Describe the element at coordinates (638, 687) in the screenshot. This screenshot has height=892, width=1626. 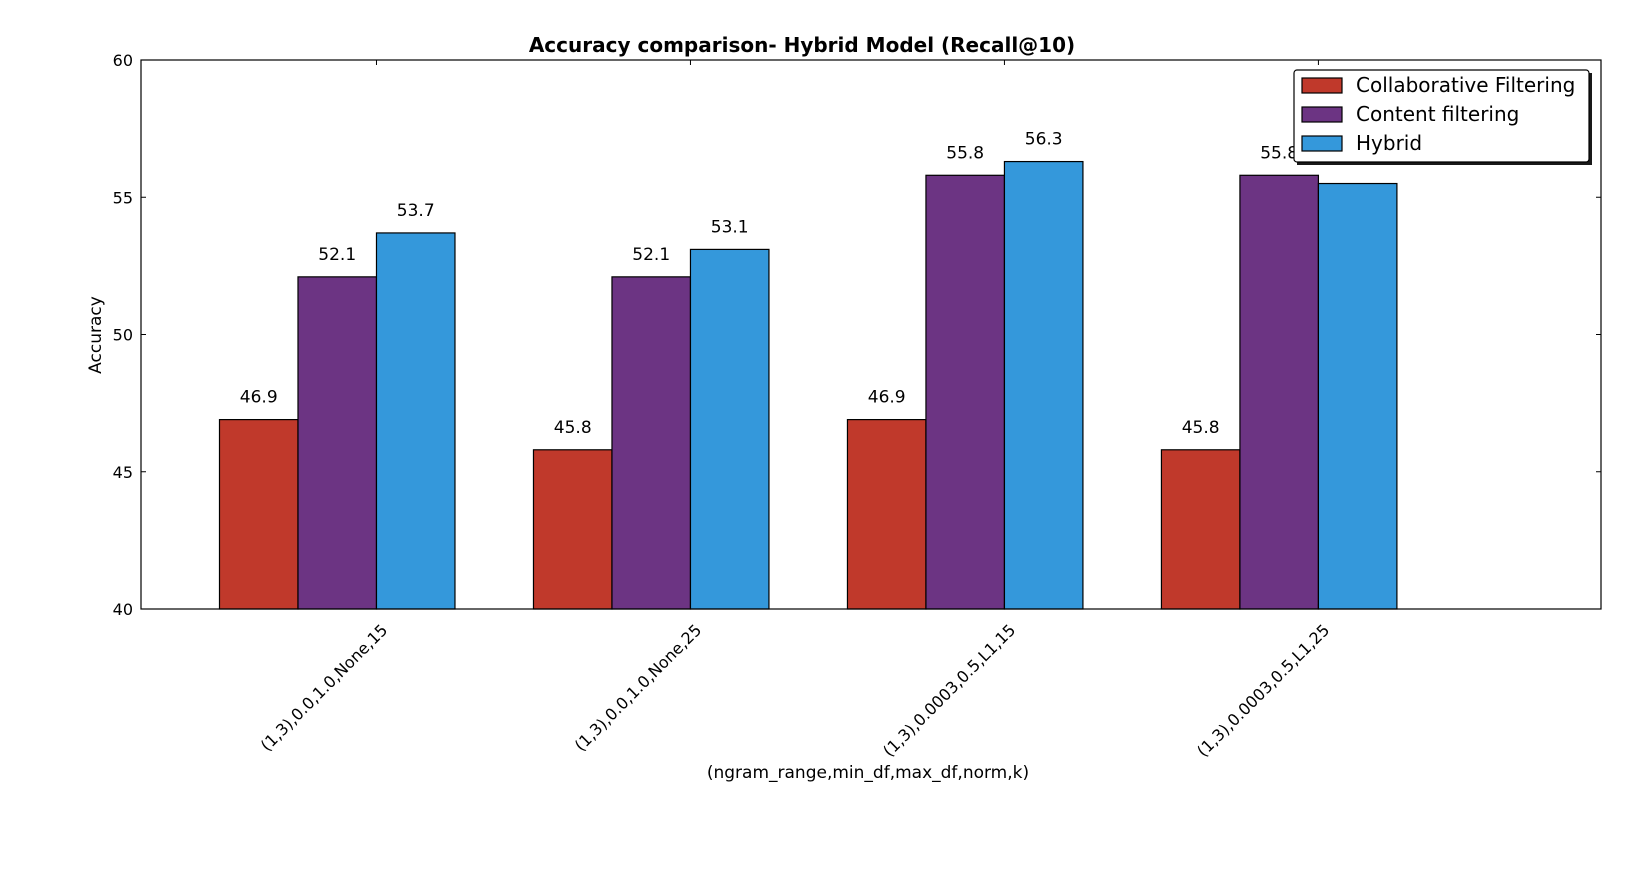
I see `x-tick-label: (1,3),0.0,1.0,None,25` at that location.